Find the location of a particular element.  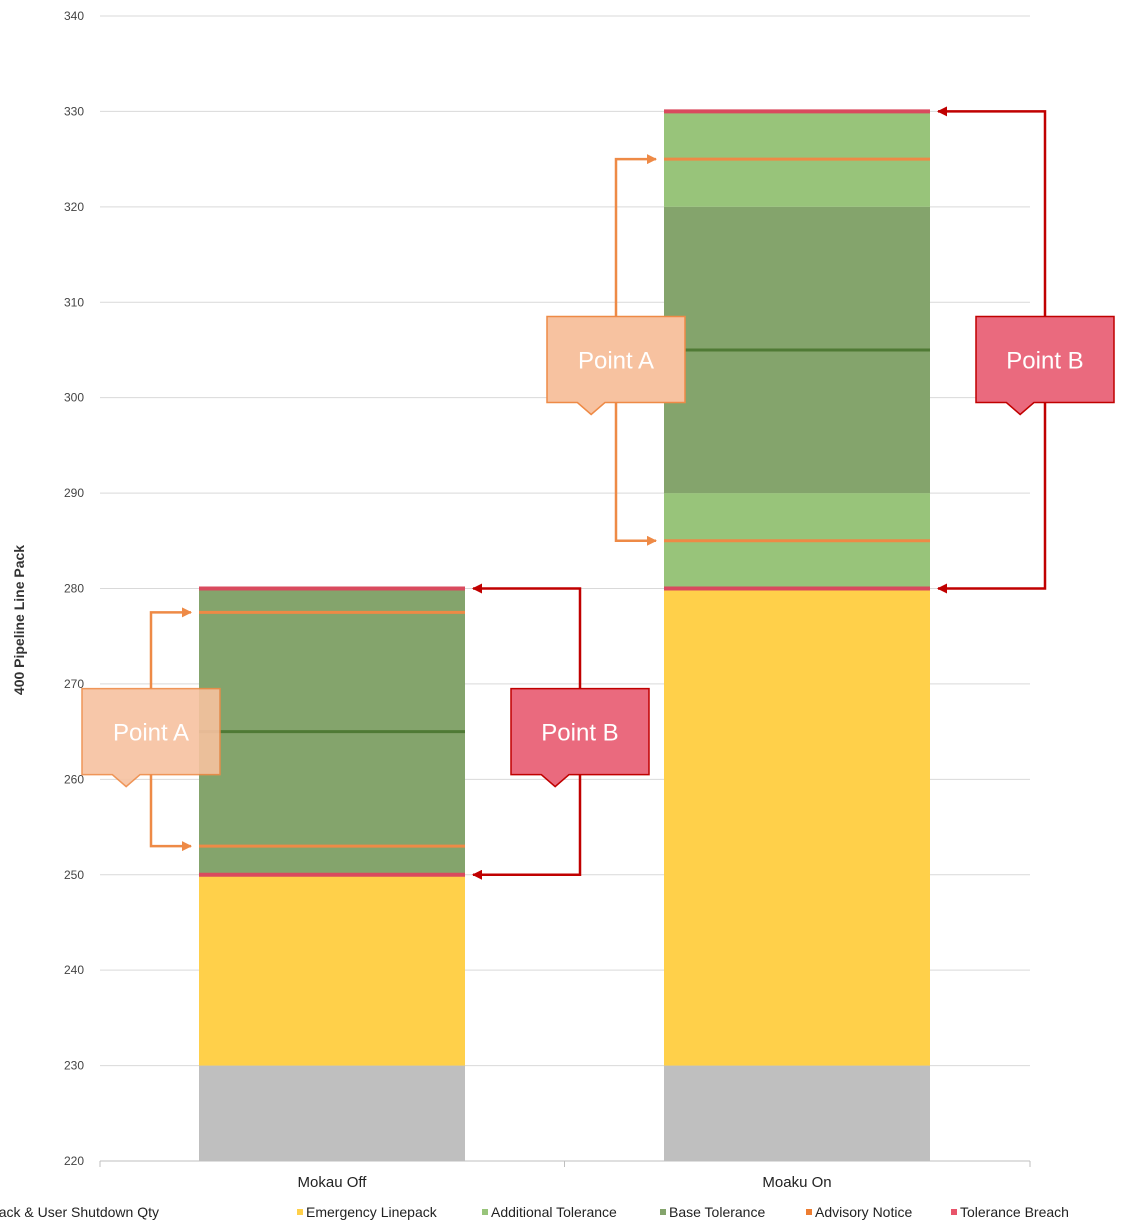

y-tick-label: 290 is located at coordinates (74, 493).